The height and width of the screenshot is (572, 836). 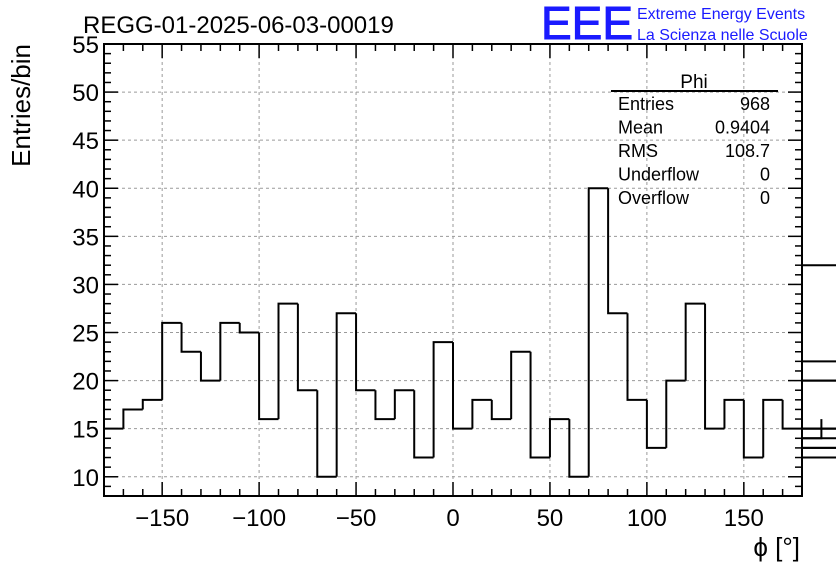 I want to click on stats-value: 968, so click(x=755, y=104).